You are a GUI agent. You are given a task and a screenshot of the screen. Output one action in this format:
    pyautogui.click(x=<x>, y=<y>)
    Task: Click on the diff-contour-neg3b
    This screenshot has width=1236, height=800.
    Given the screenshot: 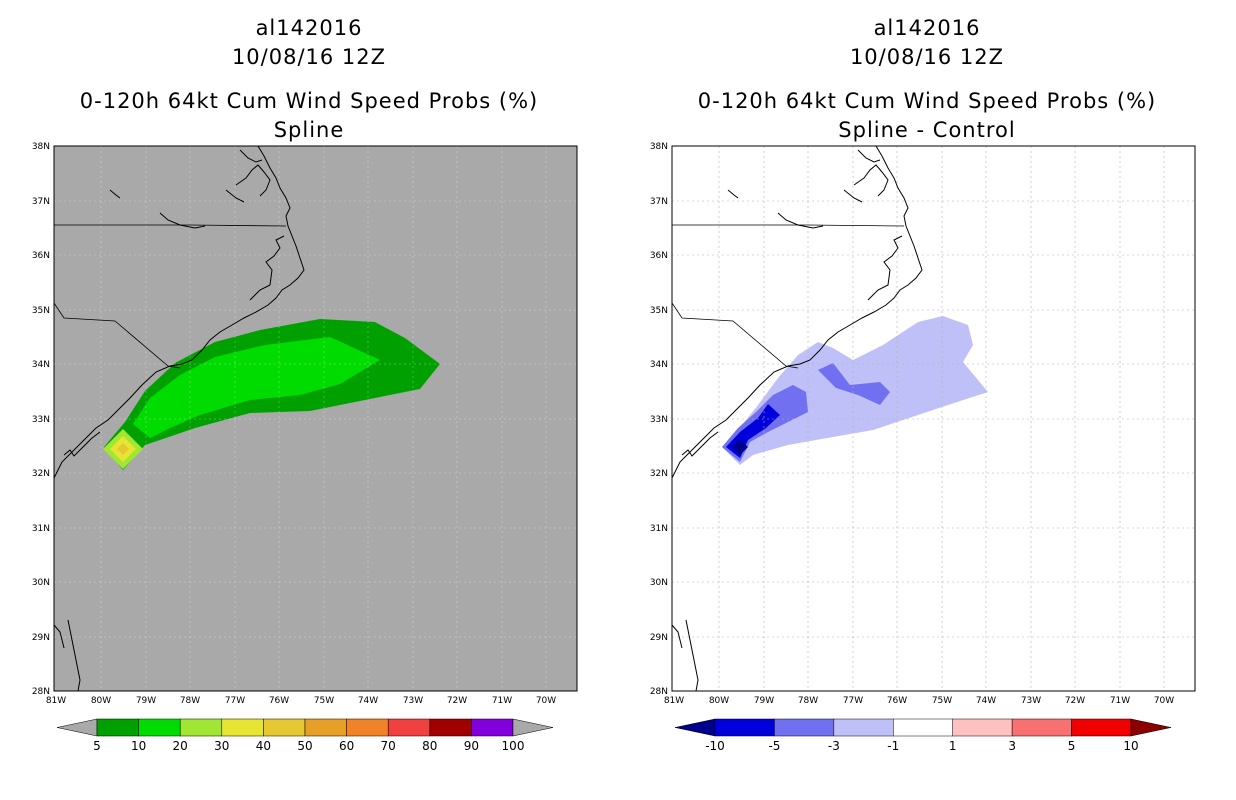 What is the action you would take?
    pyautogui.click(x=854, y=384)
    